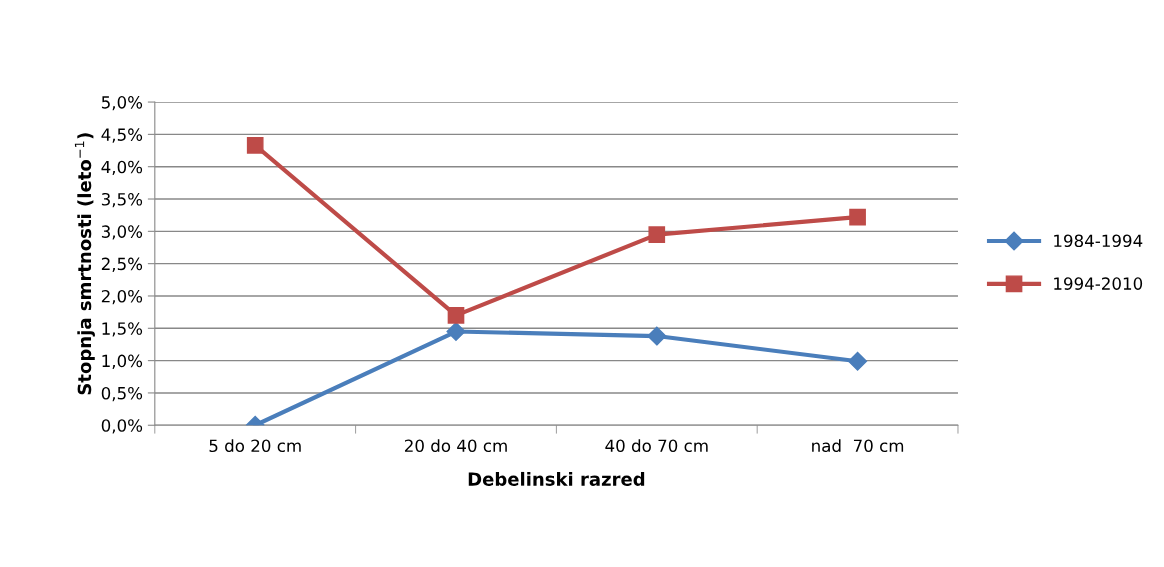  I want to click on y-tick-label: 2,0%, so click(122, 297).